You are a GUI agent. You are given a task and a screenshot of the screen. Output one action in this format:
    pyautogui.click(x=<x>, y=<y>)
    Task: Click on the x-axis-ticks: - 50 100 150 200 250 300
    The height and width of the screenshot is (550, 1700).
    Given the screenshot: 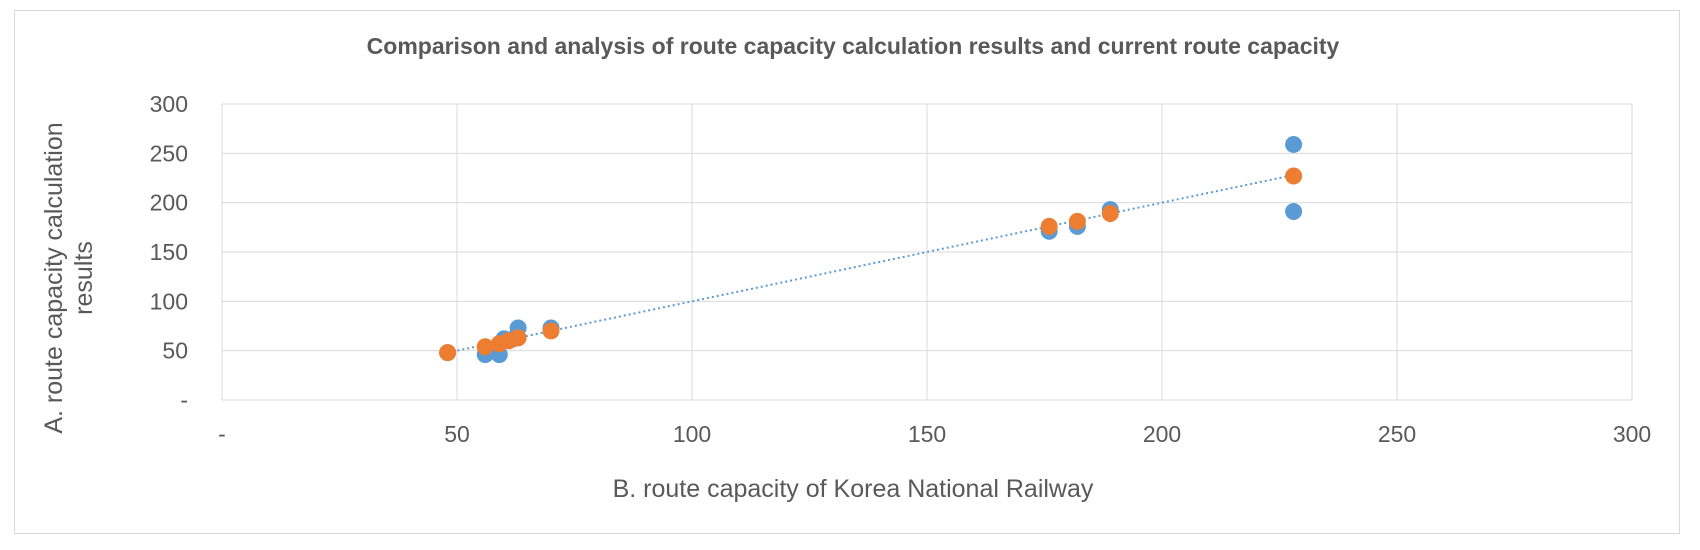 What is the action you would take?
    pyautogui.click(x=934, y=434)
    